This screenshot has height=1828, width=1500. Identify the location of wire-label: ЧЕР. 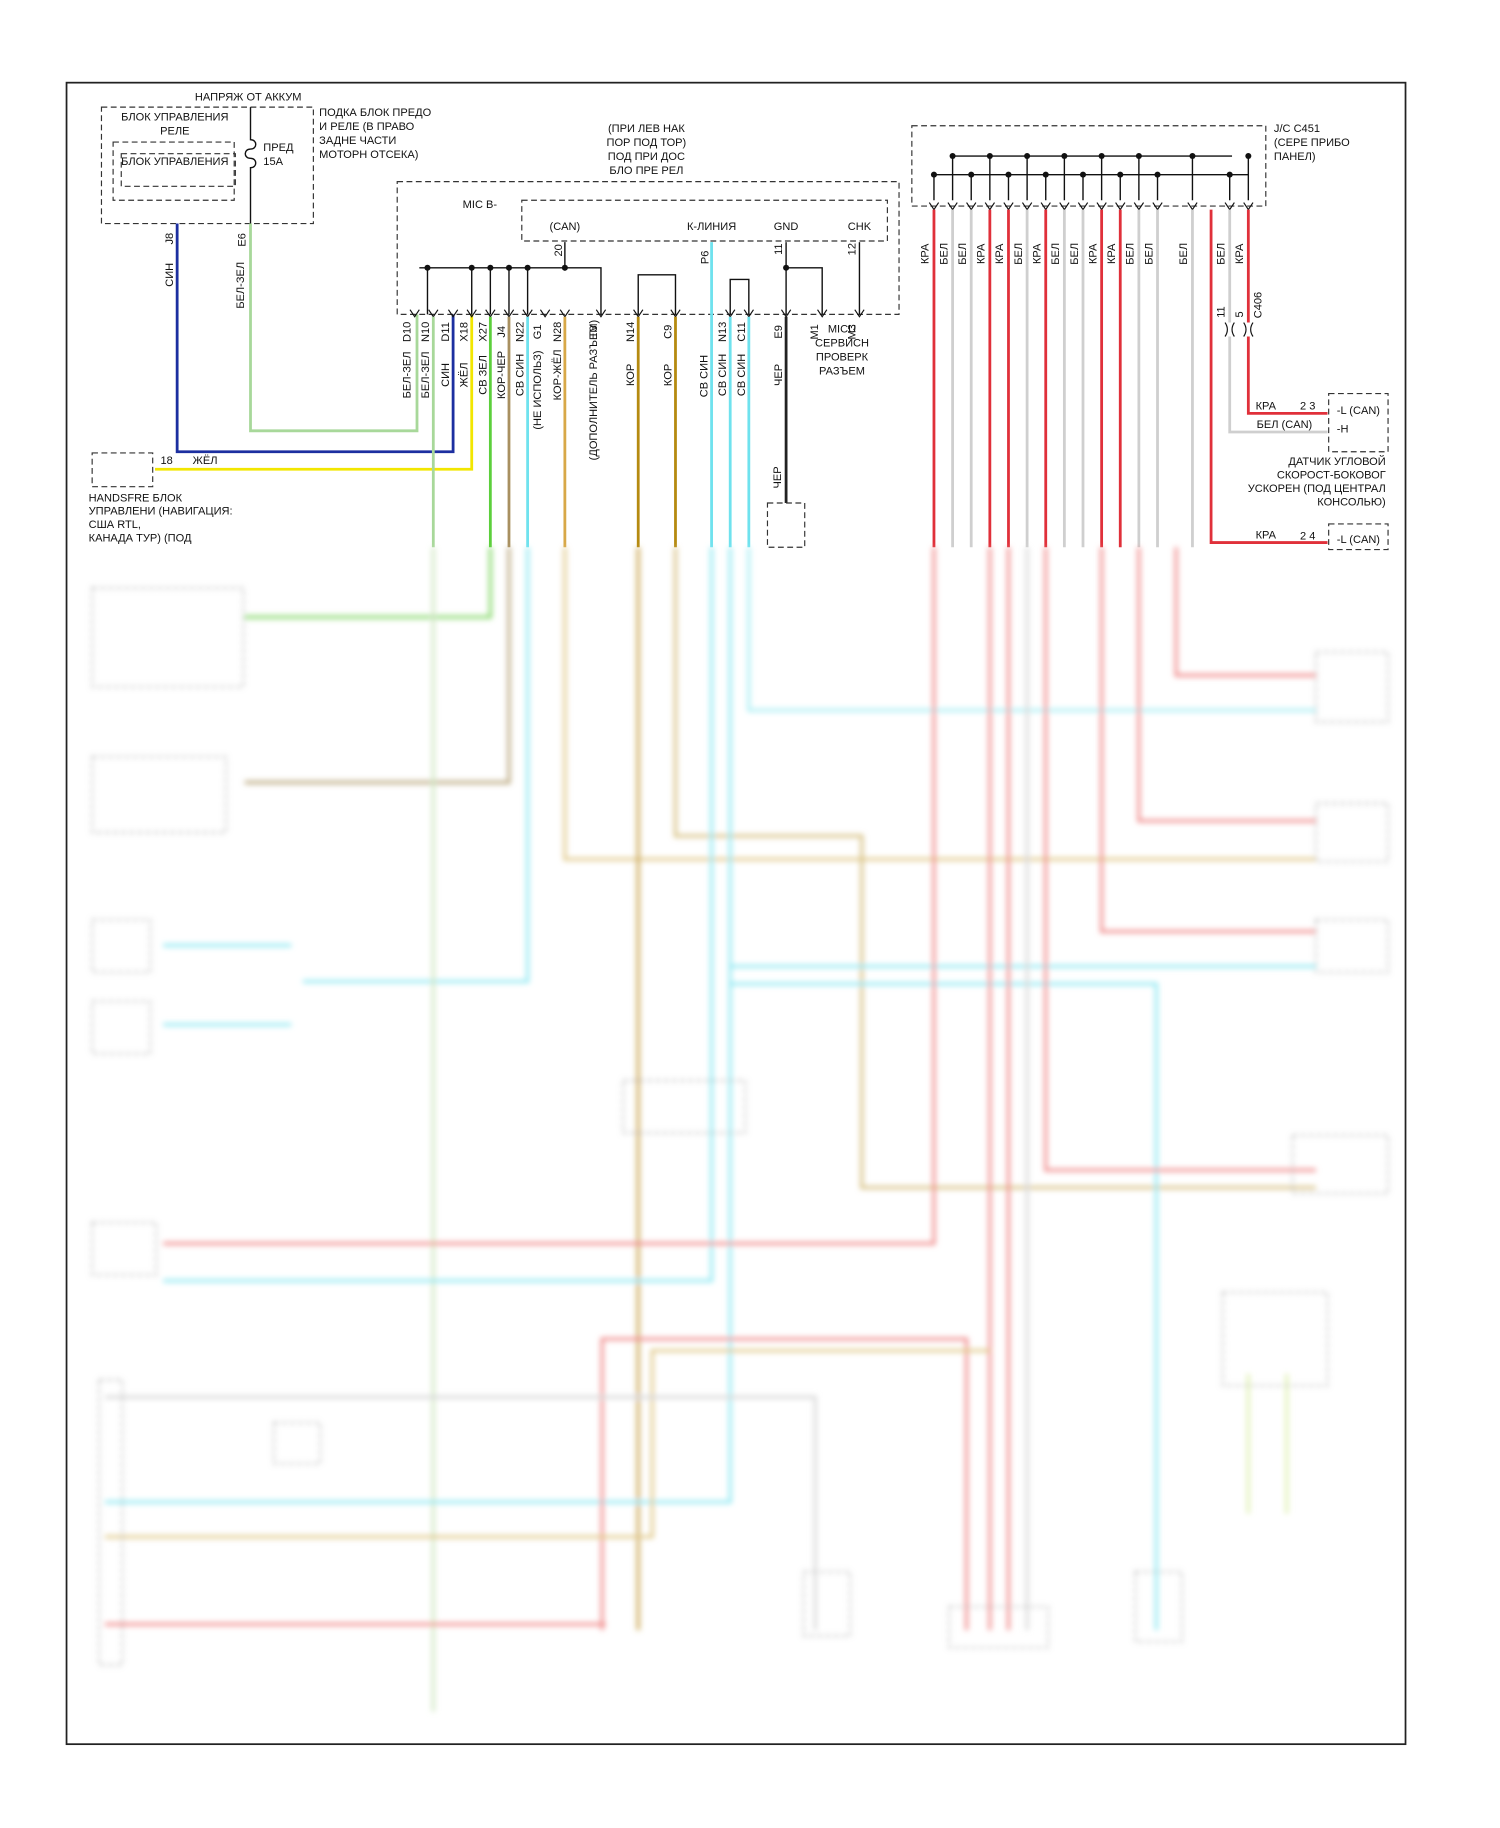
(778, 477).